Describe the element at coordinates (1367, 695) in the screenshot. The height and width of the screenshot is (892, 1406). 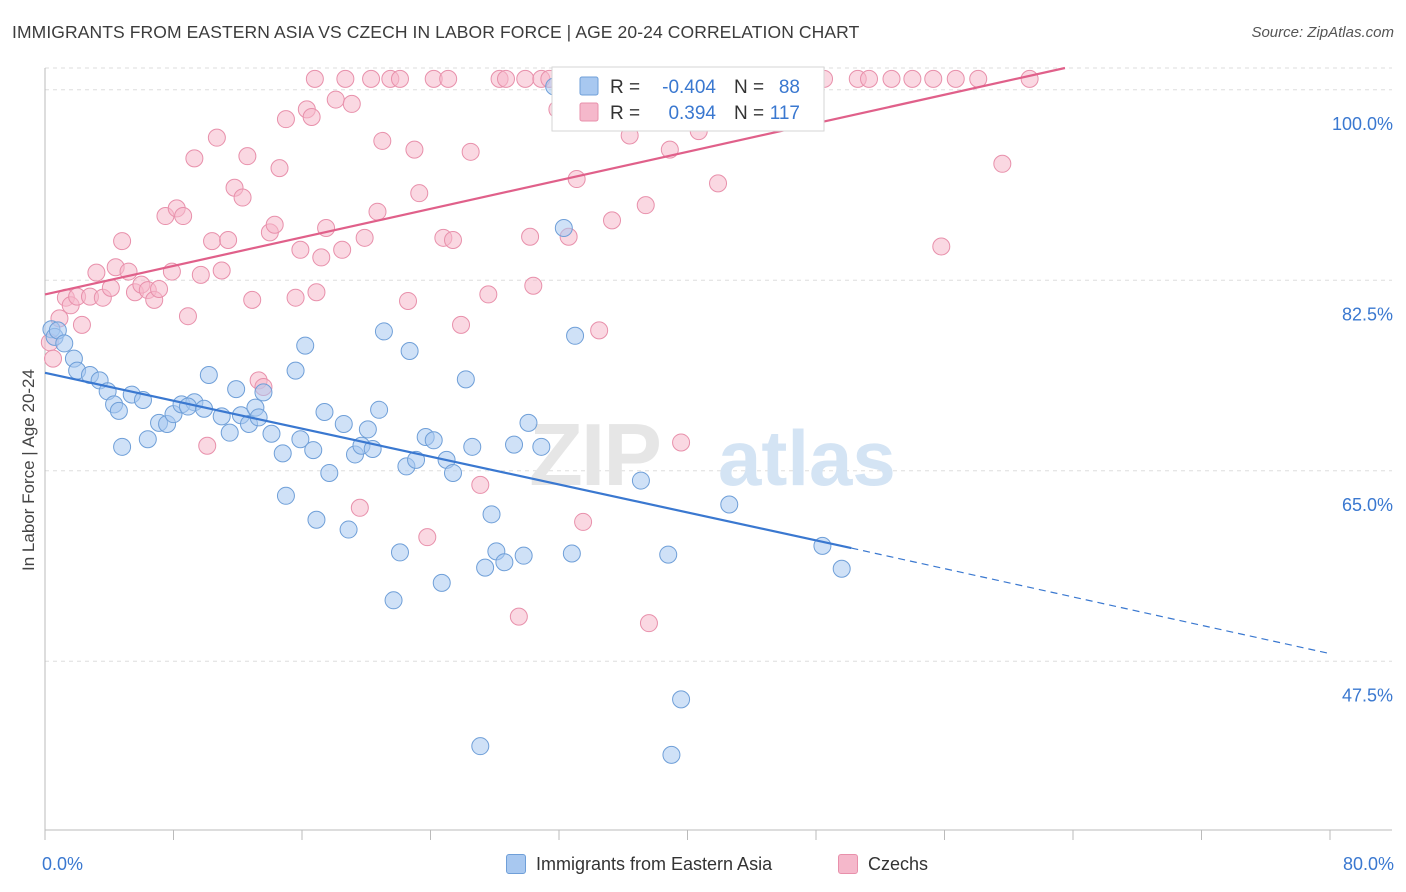
I see `y-tick-label: 47.5%` at that location.